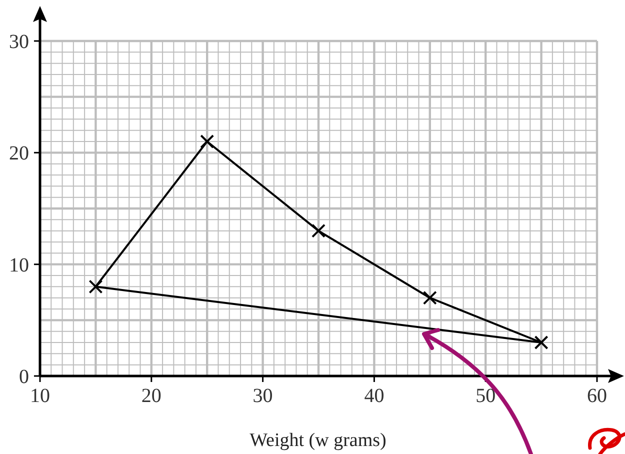 The width and height of the screenshot is (625, 454). Describe the element at coordinates (40, 396) in the screenshot. I see `x-tick-label: 10` at that location.